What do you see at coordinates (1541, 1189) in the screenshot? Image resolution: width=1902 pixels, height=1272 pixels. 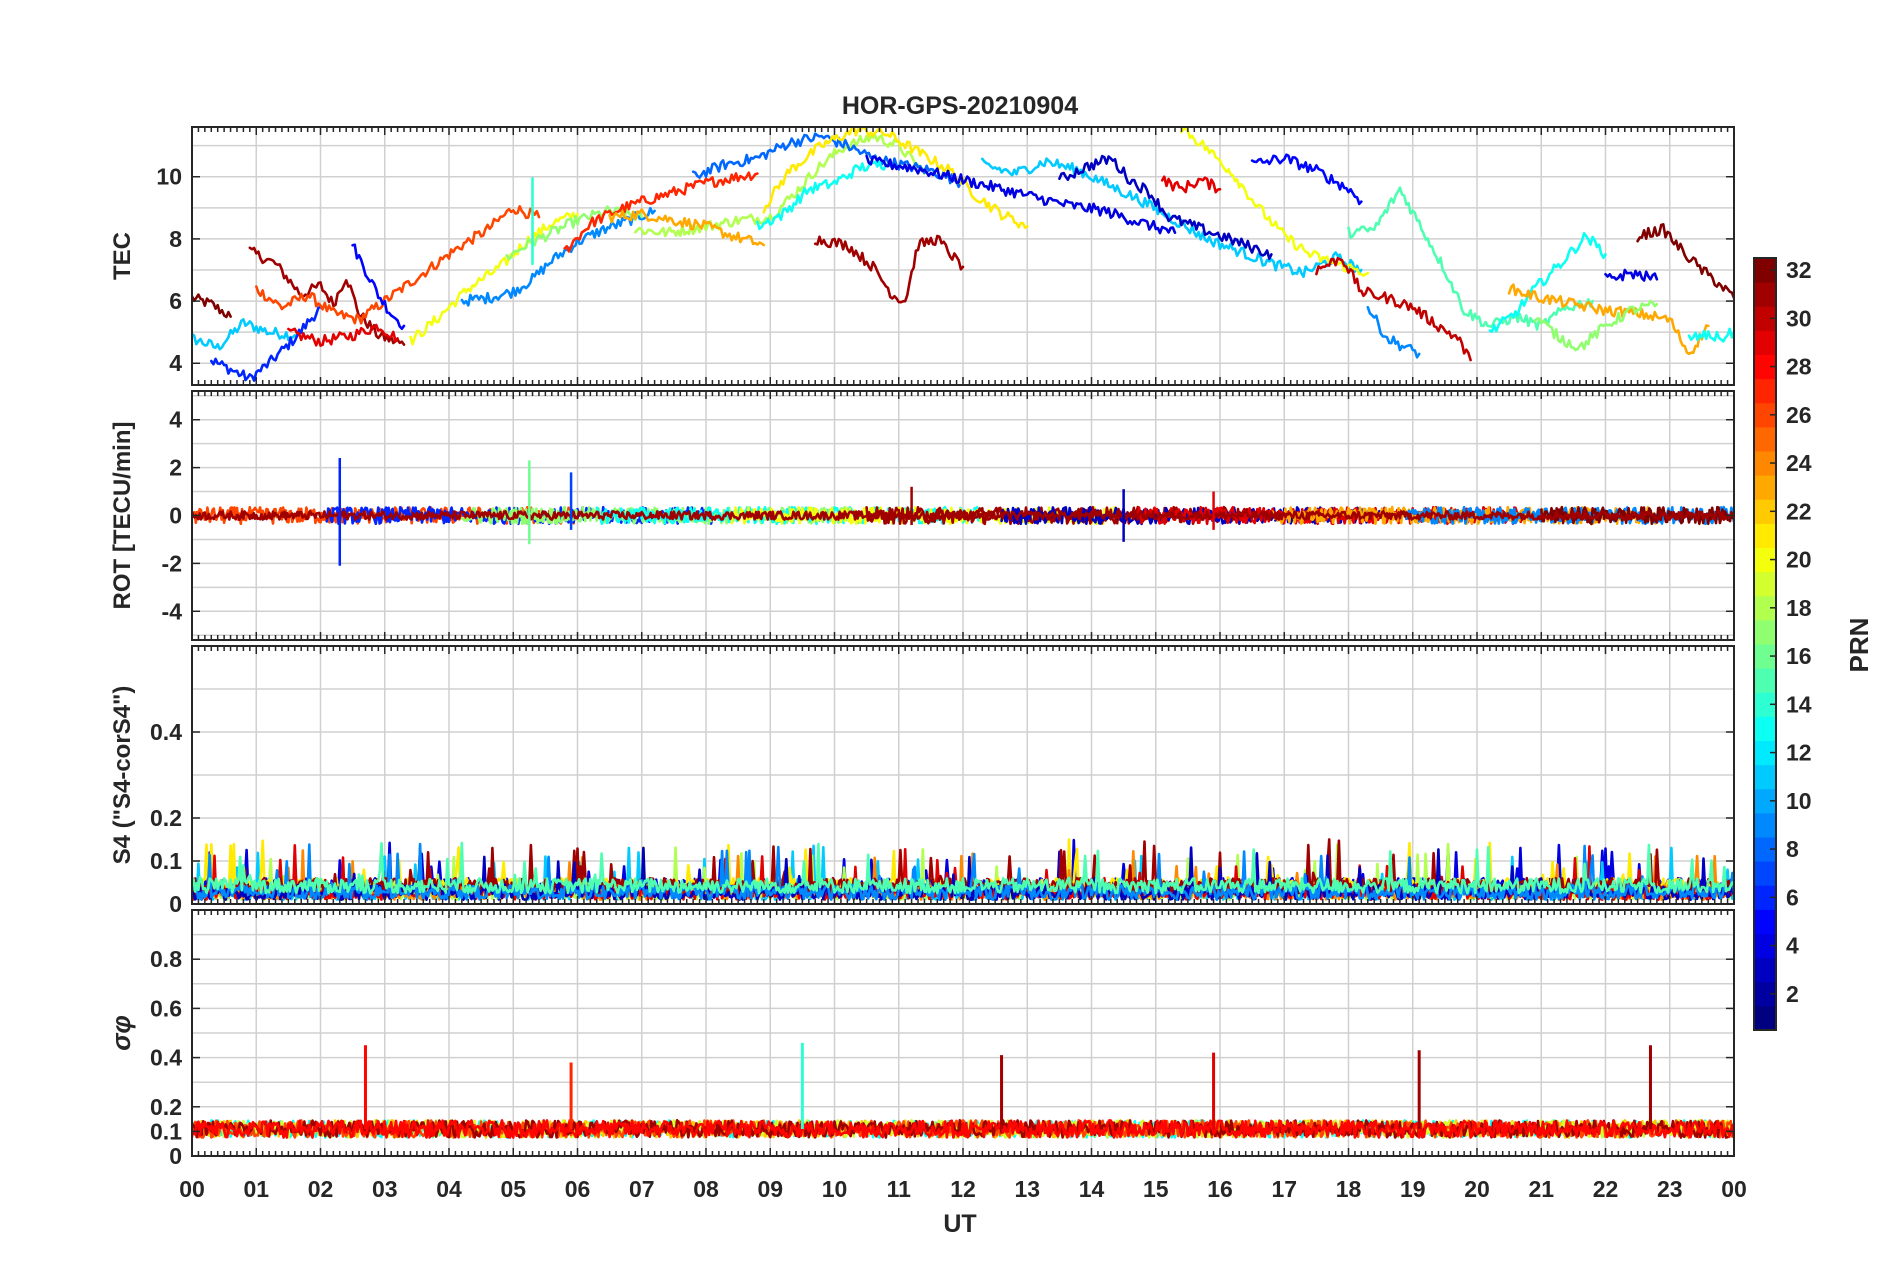 I see `x-tick-label: 21` at bounding box center [1541, 1189].